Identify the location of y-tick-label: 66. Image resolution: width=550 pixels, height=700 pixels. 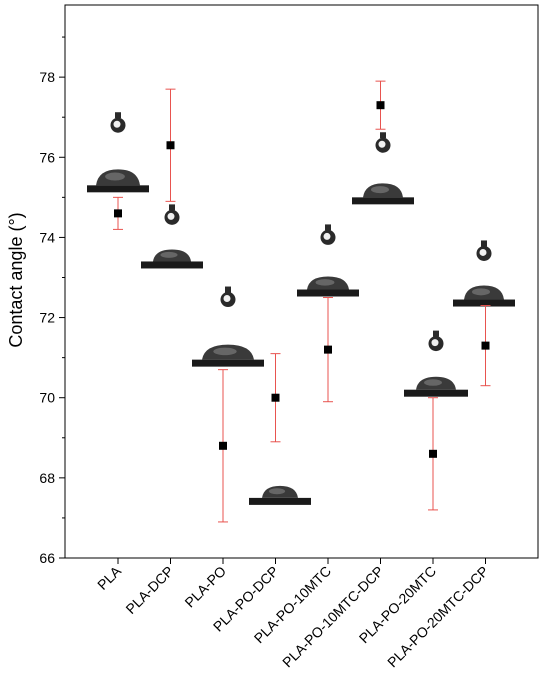
(47, 558).